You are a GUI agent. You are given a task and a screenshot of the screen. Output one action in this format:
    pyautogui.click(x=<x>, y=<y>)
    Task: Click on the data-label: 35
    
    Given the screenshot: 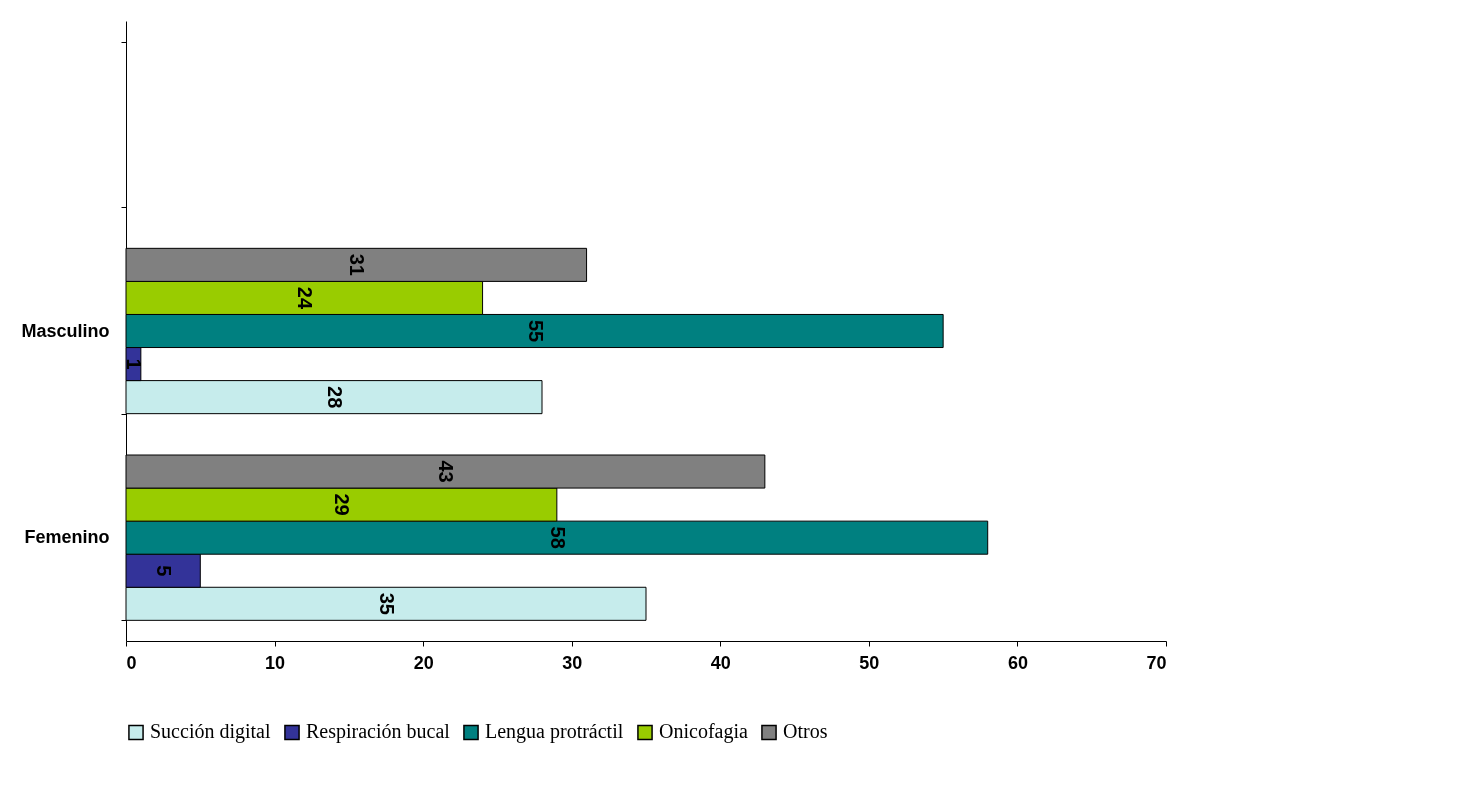 What is the action you would take?
    pyautogui.click(x=387, y=603)
    